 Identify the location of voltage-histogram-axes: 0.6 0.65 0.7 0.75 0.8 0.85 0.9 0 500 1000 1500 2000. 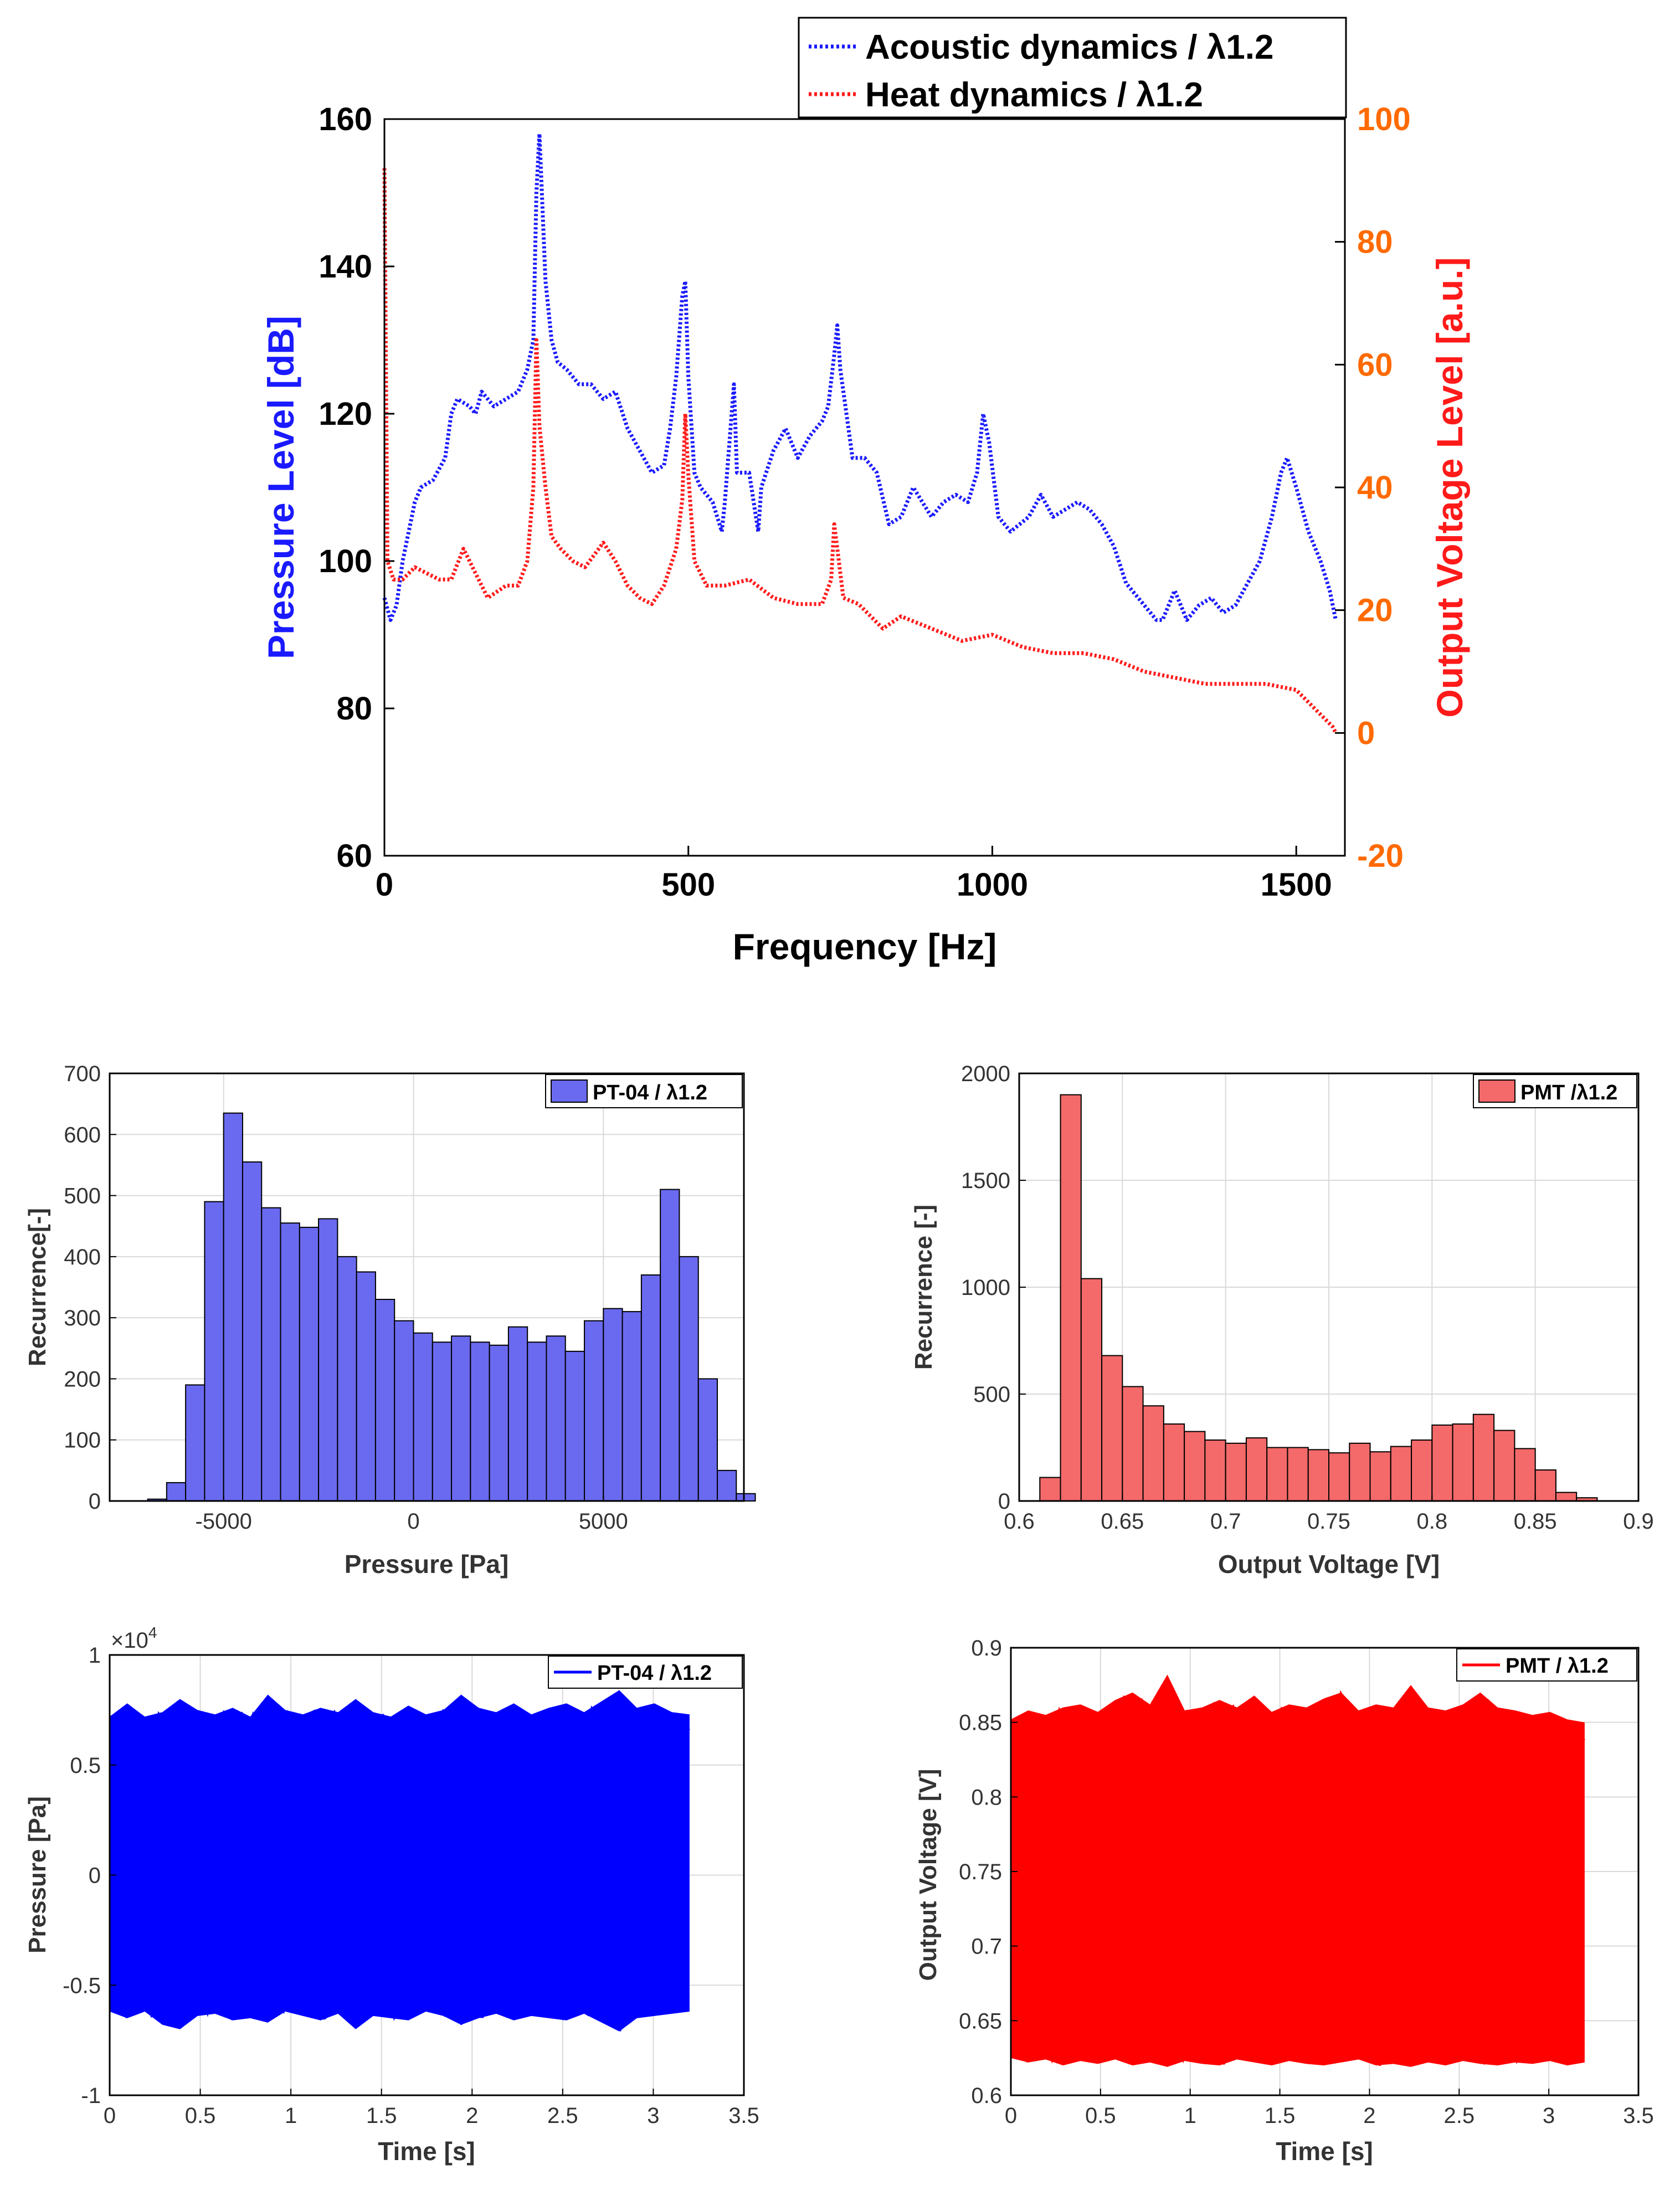
(1307, 1298).